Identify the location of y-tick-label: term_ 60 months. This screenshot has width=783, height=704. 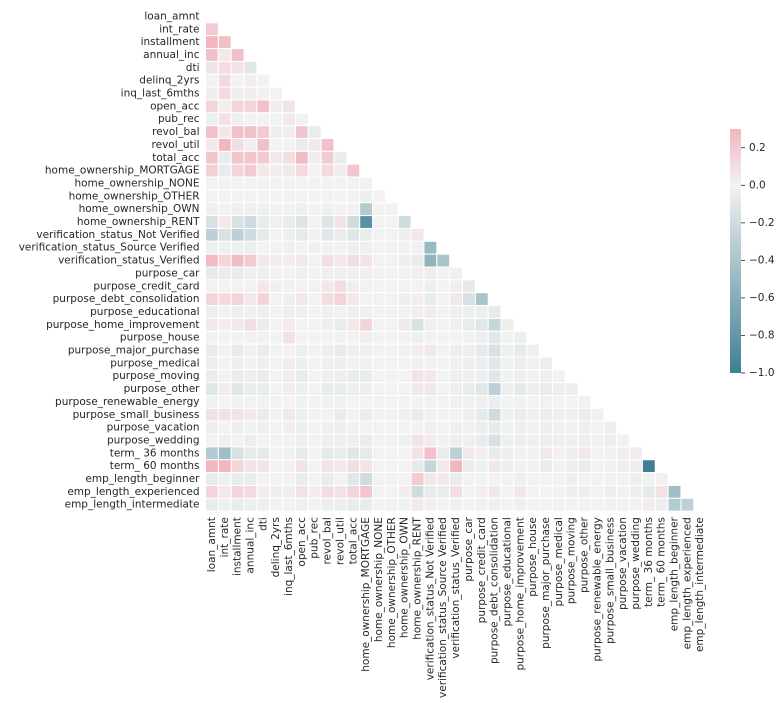
(155, 466).